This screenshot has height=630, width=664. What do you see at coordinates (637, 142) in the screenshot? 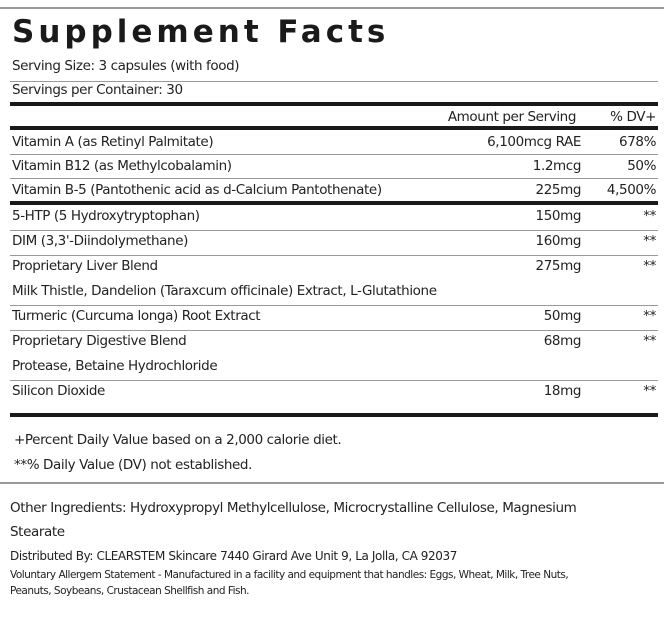
I see `nutrient-dv: 678%` at bounding box center [637, 142].